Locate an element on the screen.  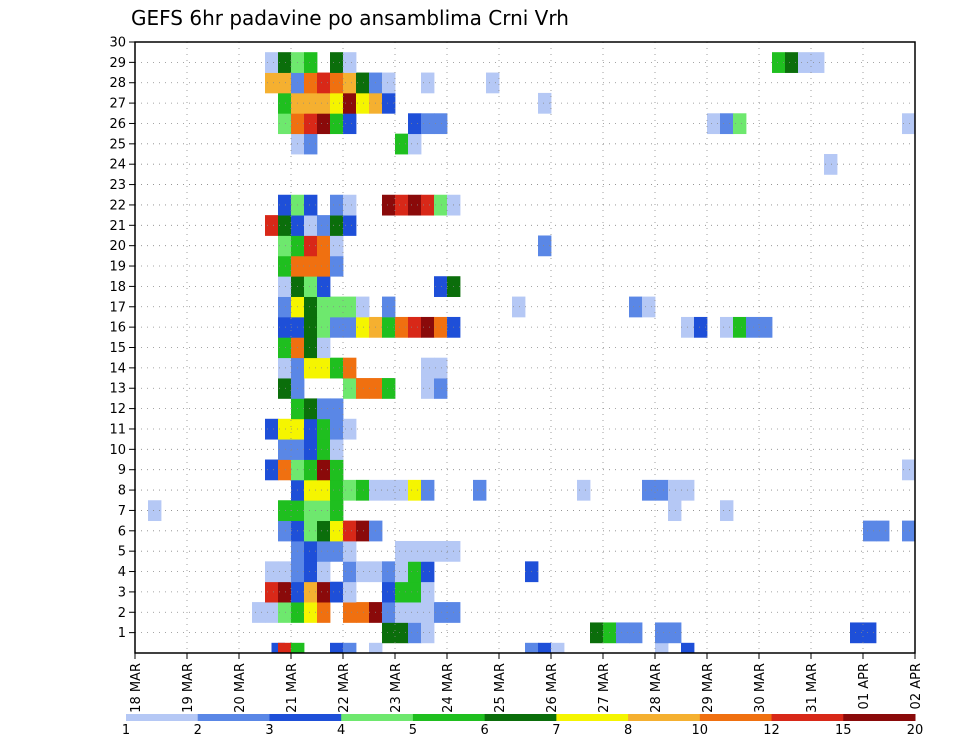
y-tick-label: 23 is located at coordinates (117, 185).